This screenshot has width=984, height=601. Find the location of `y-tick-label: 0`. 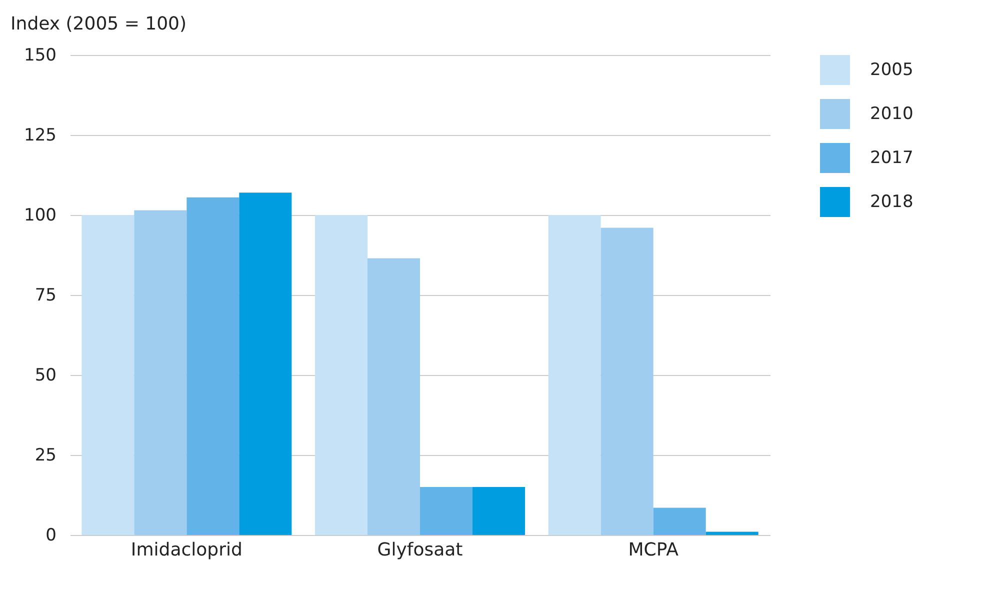

y-tick-label: 0 is located at coordinates (51, 536).